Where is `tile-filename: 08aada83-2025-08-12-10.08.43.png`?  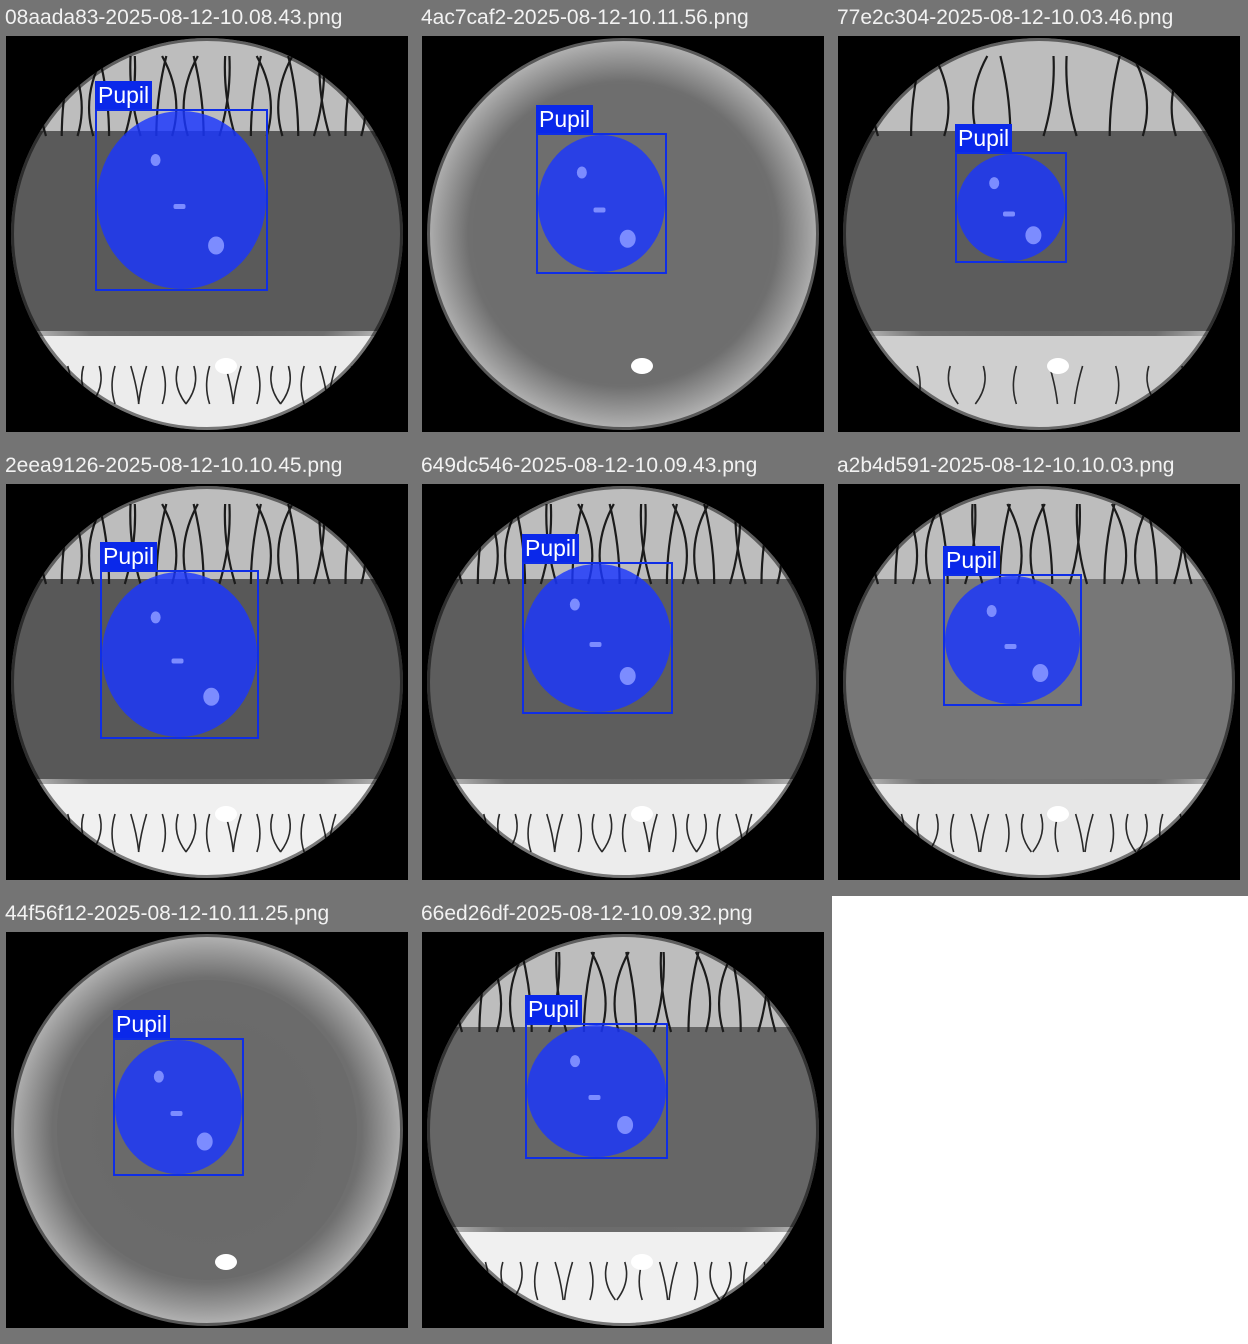 tile-filename: 08aada83-2025-08-12-10.08.43.png is located at coordinates (174, 17).